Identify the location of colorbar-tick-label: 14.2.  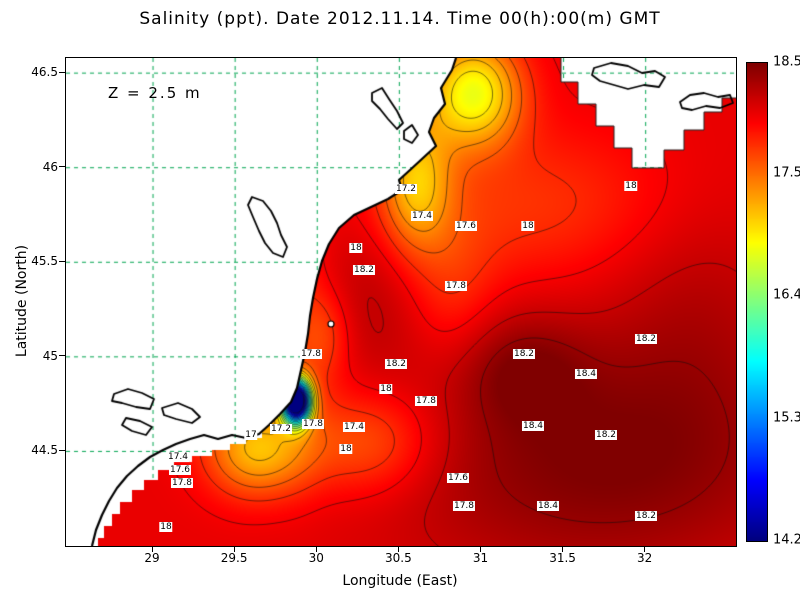
(786, 540).